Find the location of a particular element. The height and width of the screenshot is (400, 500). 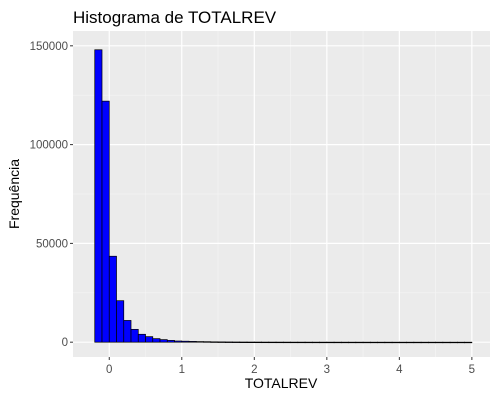

x-tick-label: 3 is located at coordinates (327, 370).